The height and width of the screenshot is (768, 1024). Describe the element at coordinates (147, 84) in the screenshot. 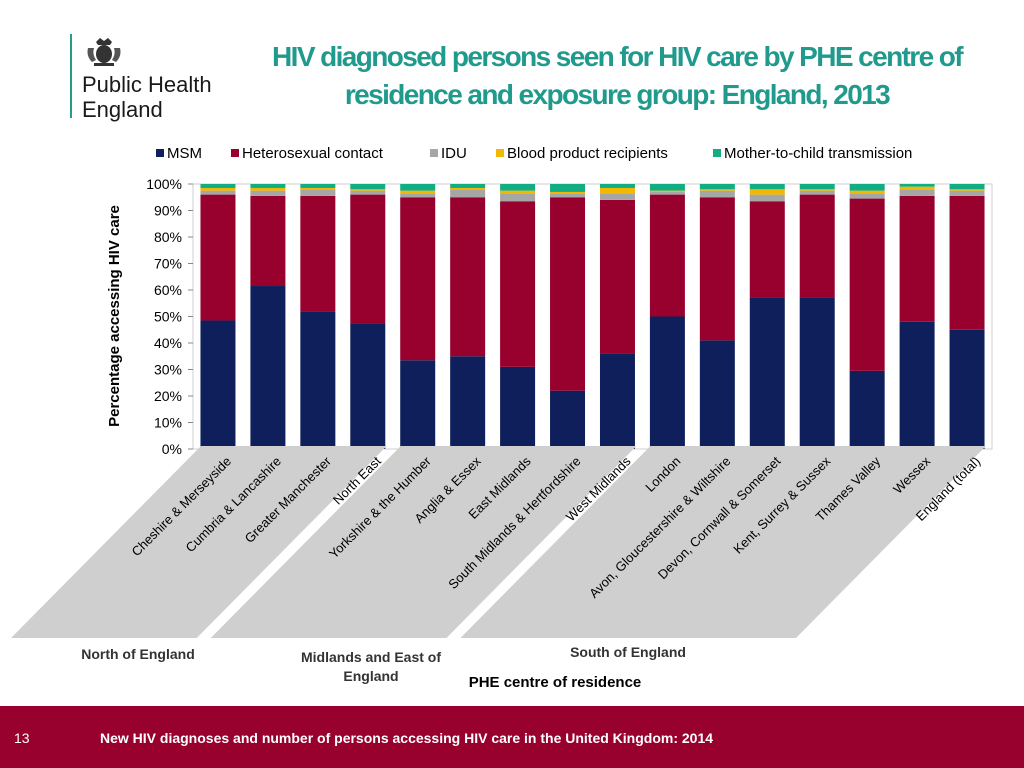

I see `logo-line-1: Public Health` at that location.